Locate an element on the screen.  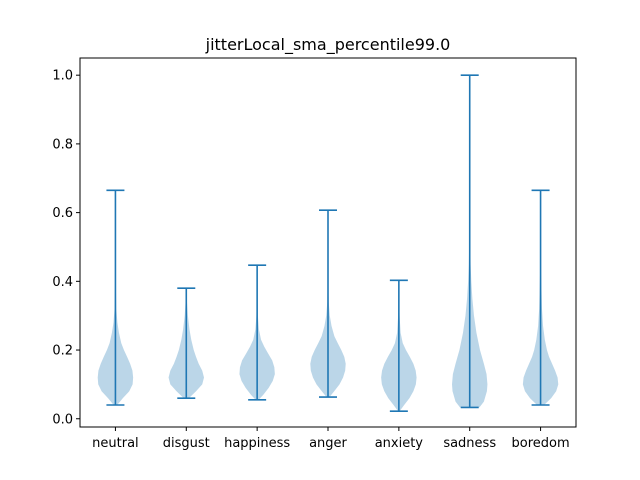
y-tick-label: 0.0 is located at coordinates (62, 419).